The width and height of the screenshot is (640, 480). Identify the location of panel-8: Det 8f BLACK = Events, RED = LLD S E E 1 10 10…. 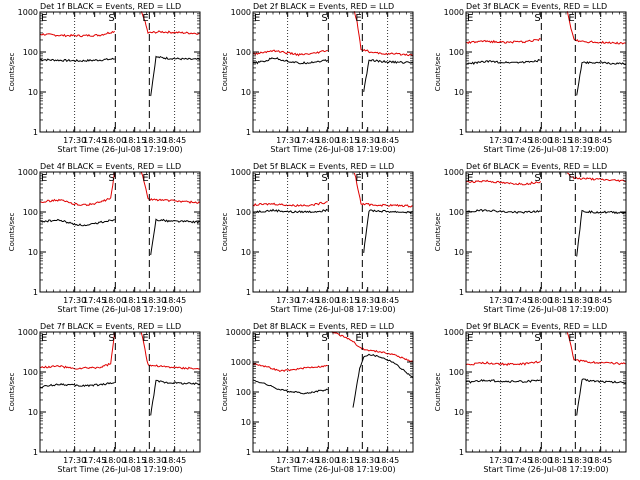
(317, 398).